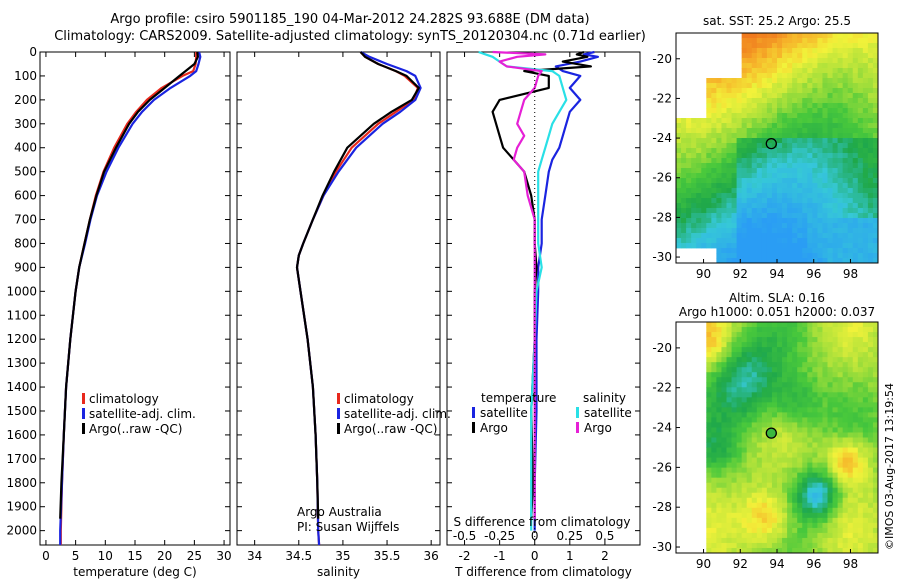 The width and height of the screenshot is (900, 580). What do you see at coordinates (777, 21) in the screenshot?
I see `map-title-sst: sat. SST: 25.2 Argo: 25.5` at bounding box center [777, 21].